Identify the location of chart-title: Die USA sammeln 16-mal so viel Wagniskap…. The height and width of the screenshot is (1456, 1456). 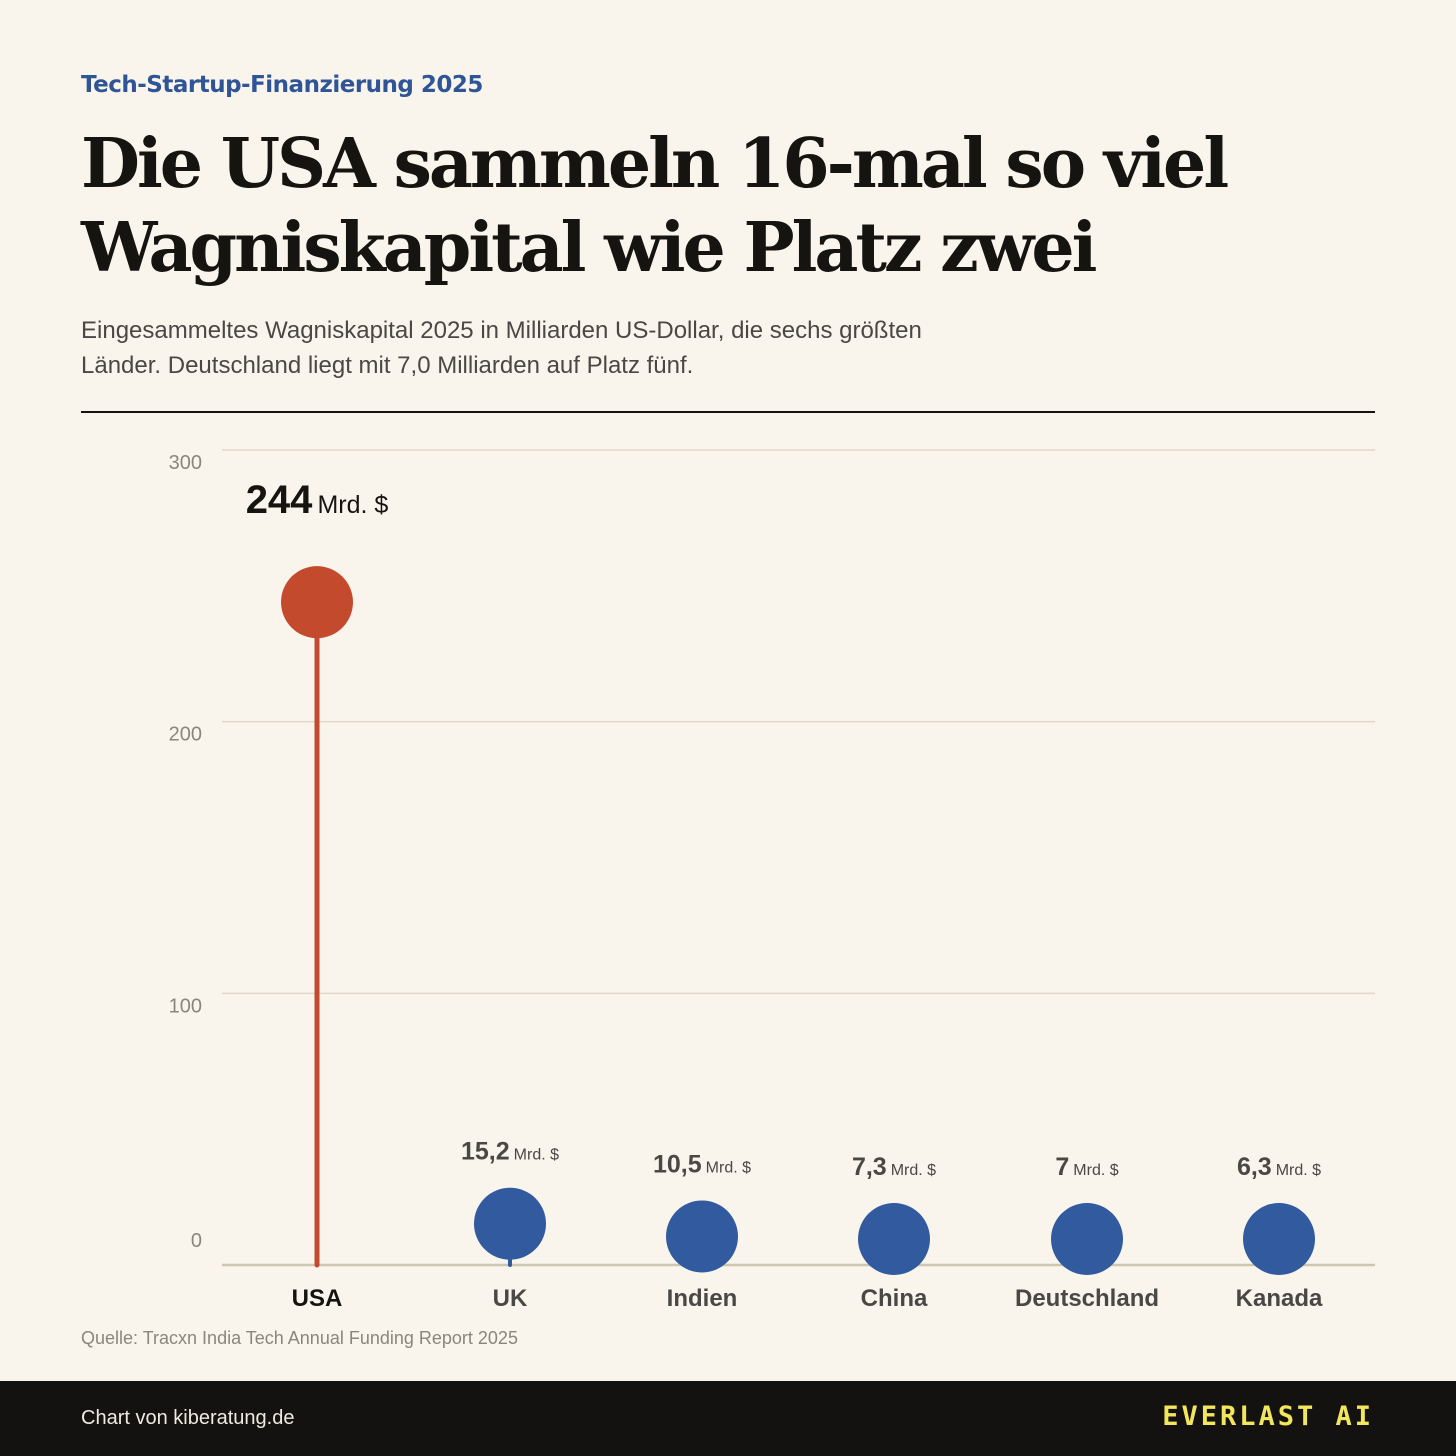
(655, 206).